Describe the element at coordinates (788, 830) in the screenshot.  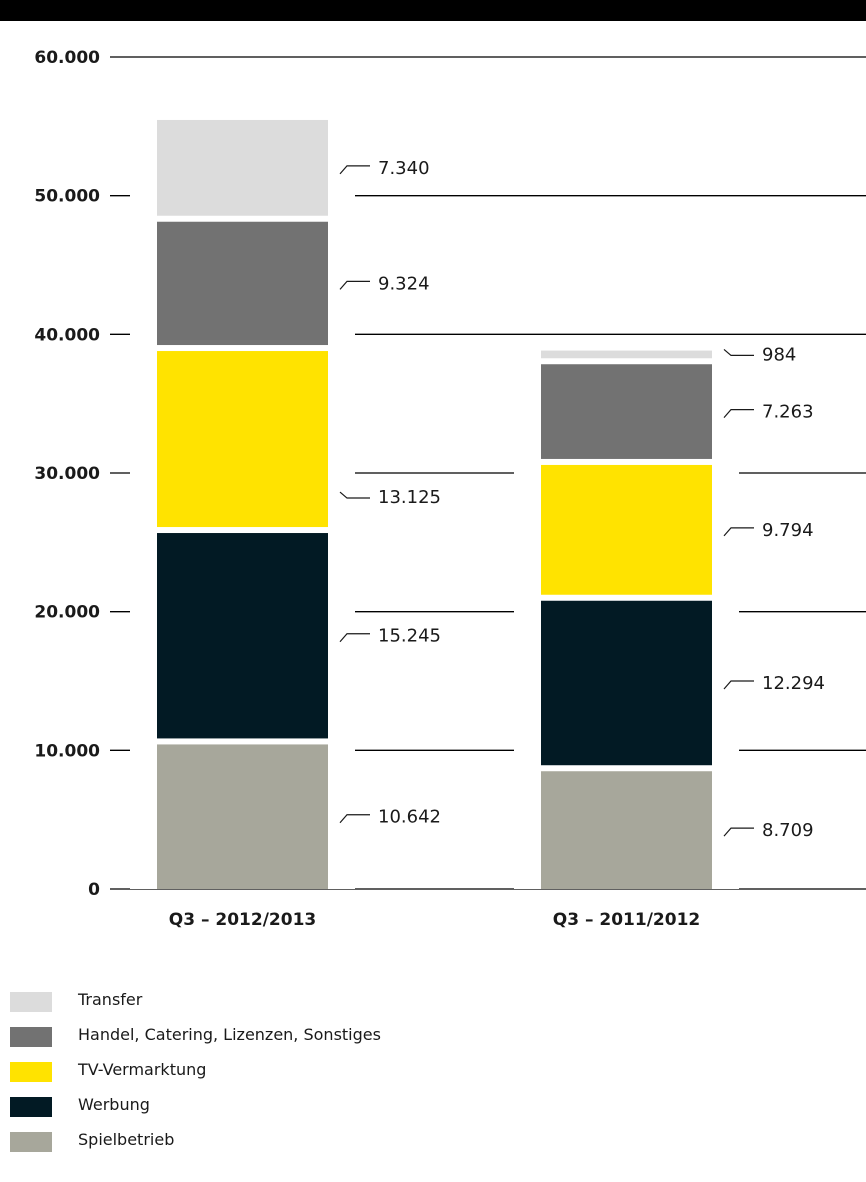
I see `data-label: 8.709` at that location.